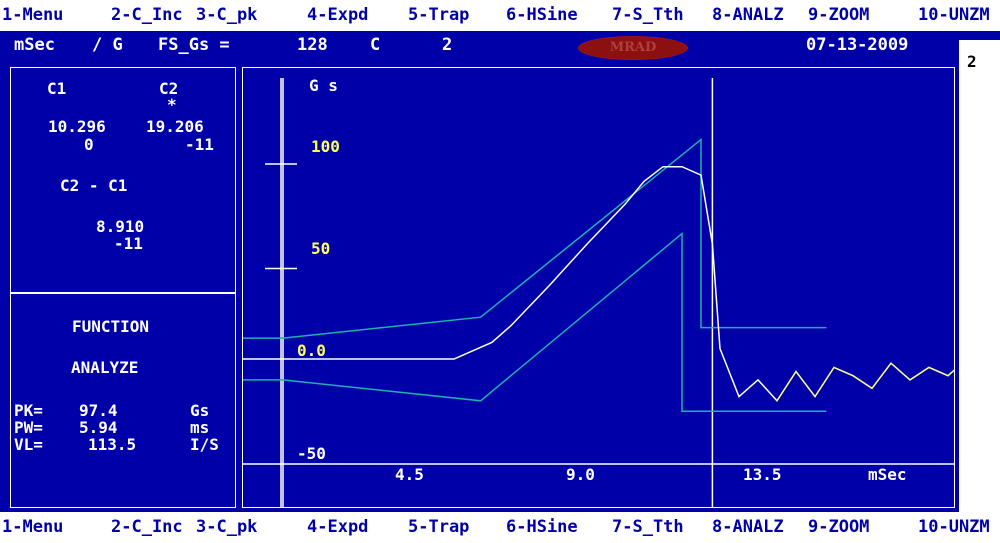 The height and width of the screenshot is (543, 1000). I want to click on peak-value: 97.4, so click(98, 410).